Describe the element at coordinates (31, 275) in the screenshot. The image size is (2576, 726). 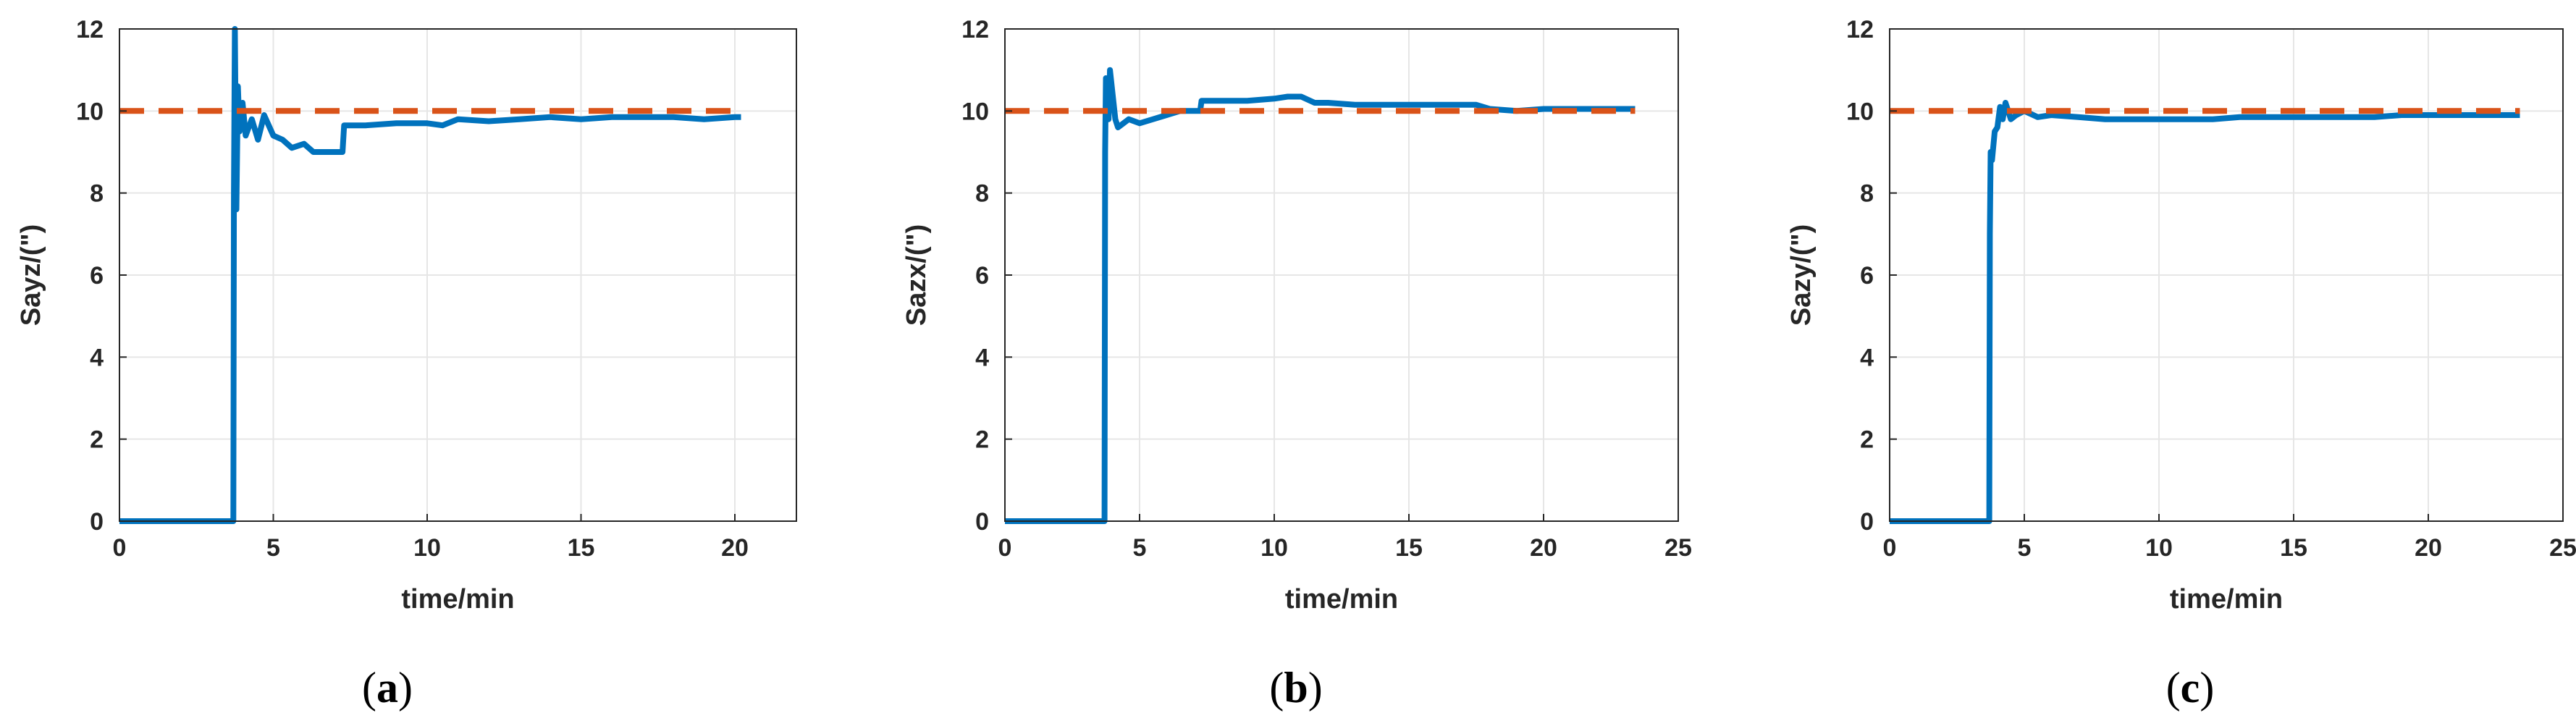
I see `y-axis-label: Sayz/(")` at that location.